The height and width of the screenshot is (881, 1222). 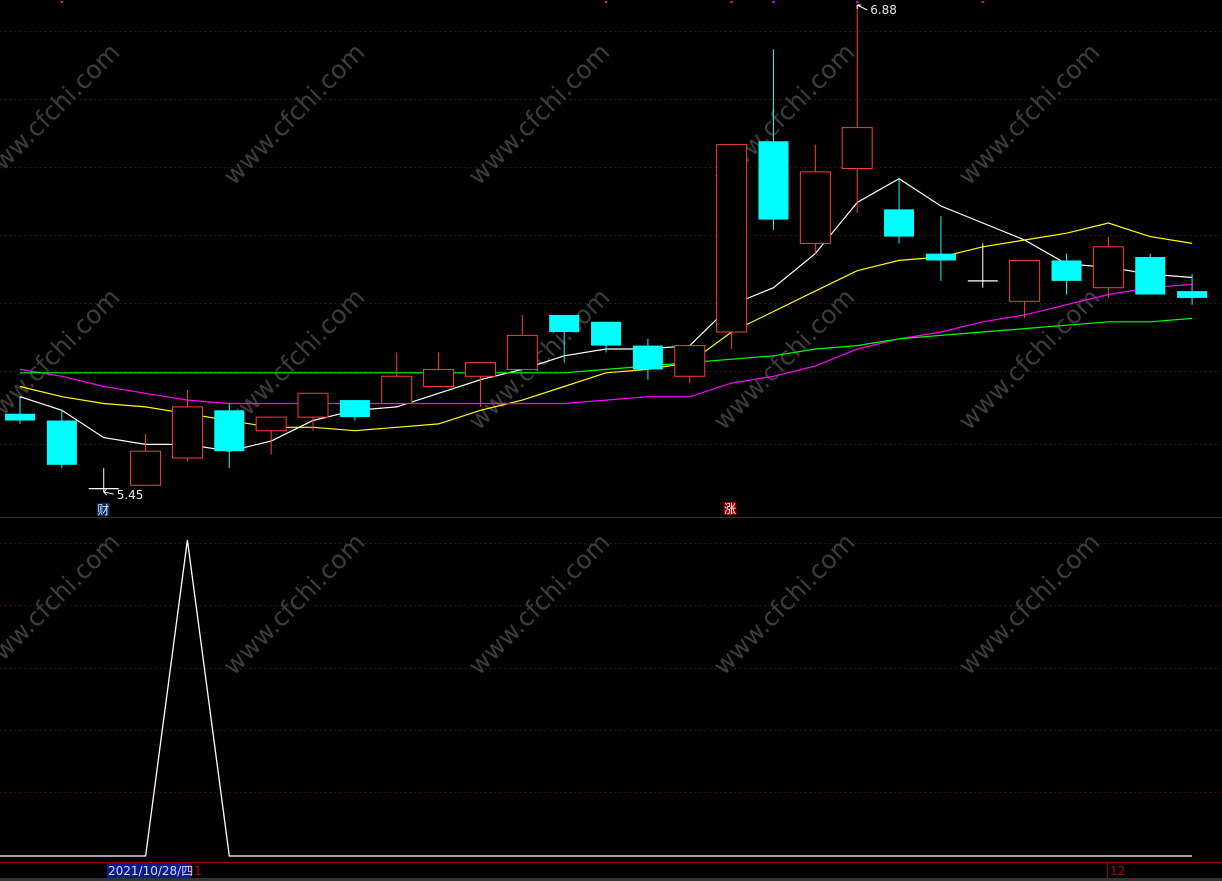 What do you see at coordinates (130, 495) in the screenshot?
I see `low-price-label: 5.45` at bounding box center [130, 495].